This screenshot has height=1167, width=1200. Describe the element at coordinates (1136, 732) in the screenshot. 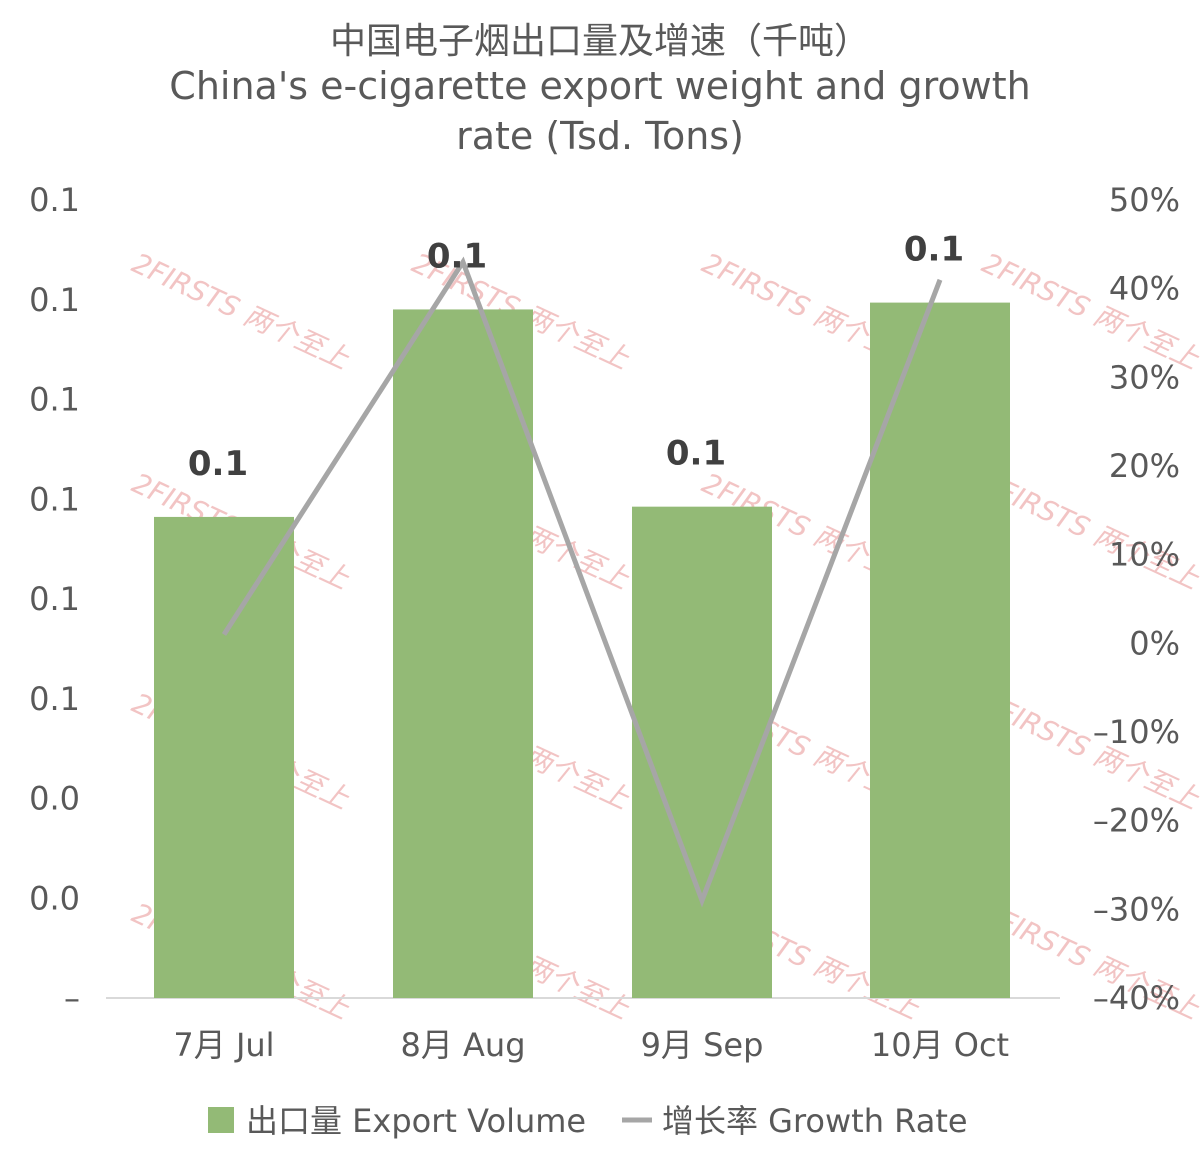

I see `right-axis-tick-label: –10%` at that location.